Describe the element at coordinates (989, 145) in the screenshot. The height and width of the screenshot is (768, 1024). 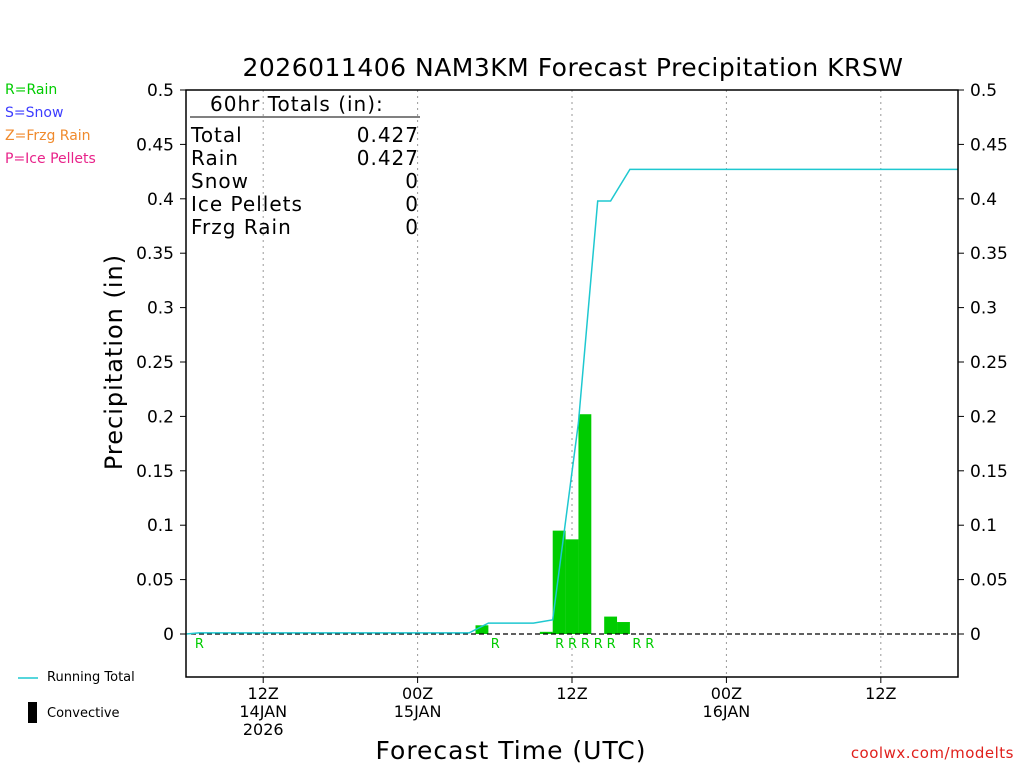
I see `y-tick-label-right-9: 0.45` at that location.